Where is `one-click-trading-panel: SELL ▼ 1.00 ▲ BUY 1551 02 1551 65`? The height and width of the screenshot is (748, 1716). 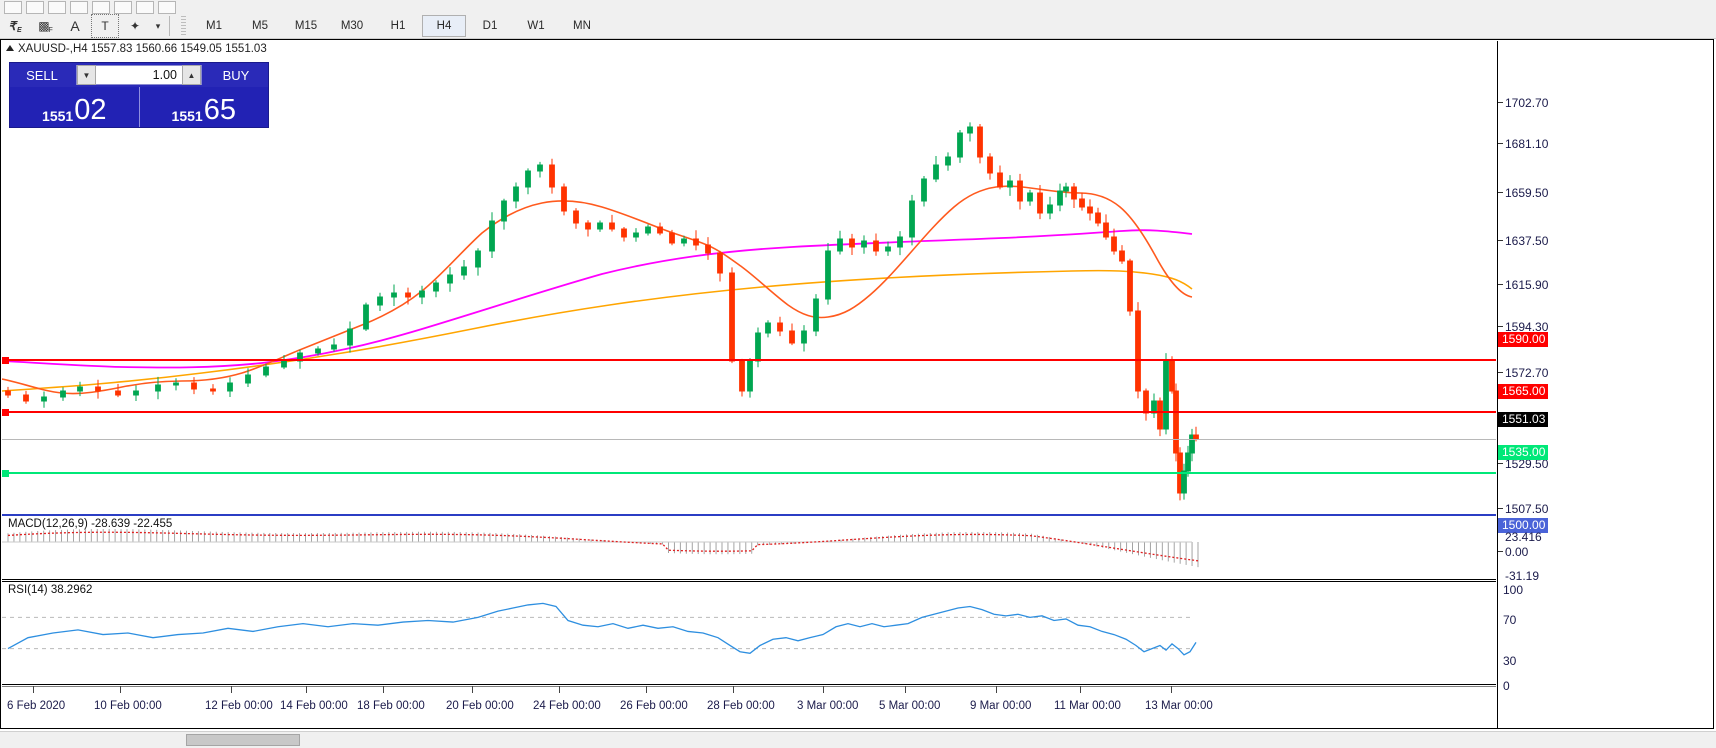 one-click-trading-panel: SELL ▼ 1.00 ▲ BUY 1551 02 1551 65 is located at coordinates (139, 95).